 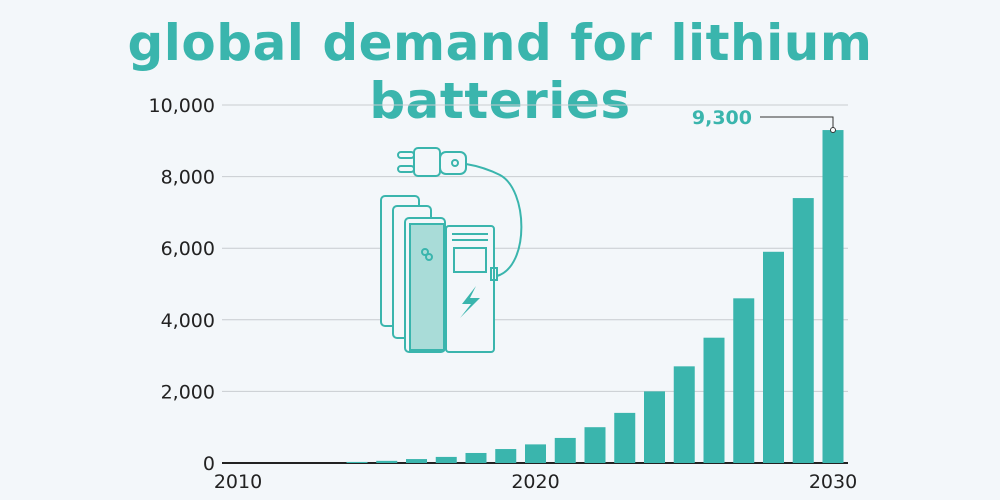 I want to click on y-tick-label: 4,000, so click(x=188, y=321).